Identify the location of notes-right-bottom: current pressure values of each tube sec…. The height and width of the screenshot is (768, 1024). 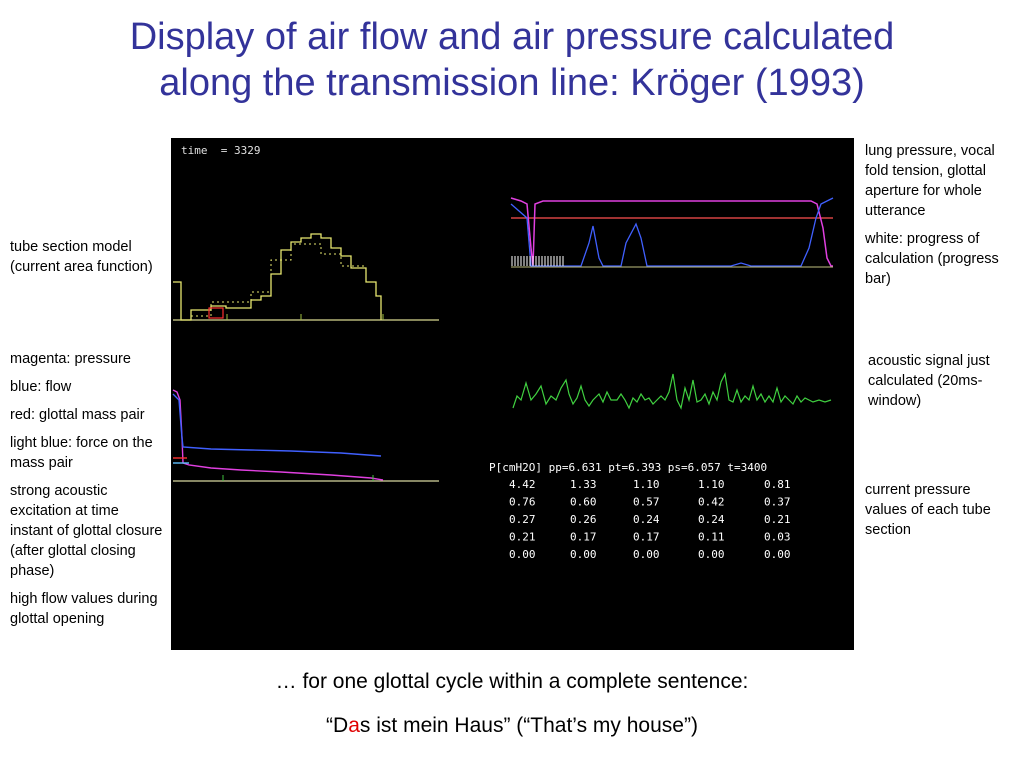
(940, 514).